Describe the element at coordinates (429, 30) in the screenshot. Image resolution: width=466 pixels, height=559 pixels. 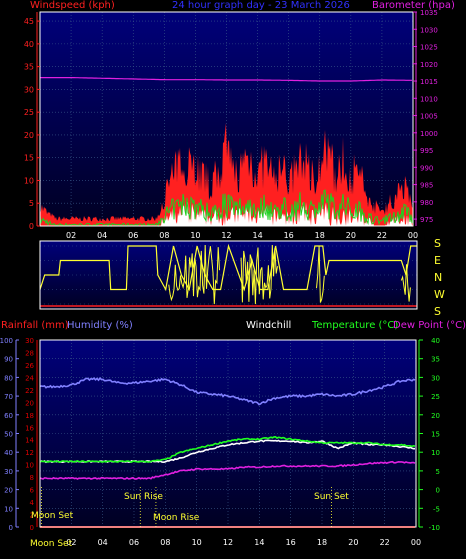
I see `barometer-tick-label: 1030` at that location.